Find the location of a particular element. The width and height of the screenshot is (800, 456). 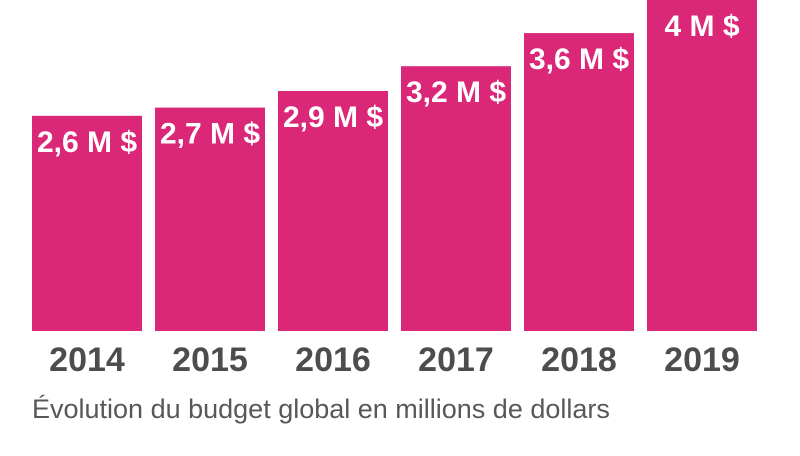

bar-value-label-2014: 2,6 M $ is located at coordinates (87, 142).